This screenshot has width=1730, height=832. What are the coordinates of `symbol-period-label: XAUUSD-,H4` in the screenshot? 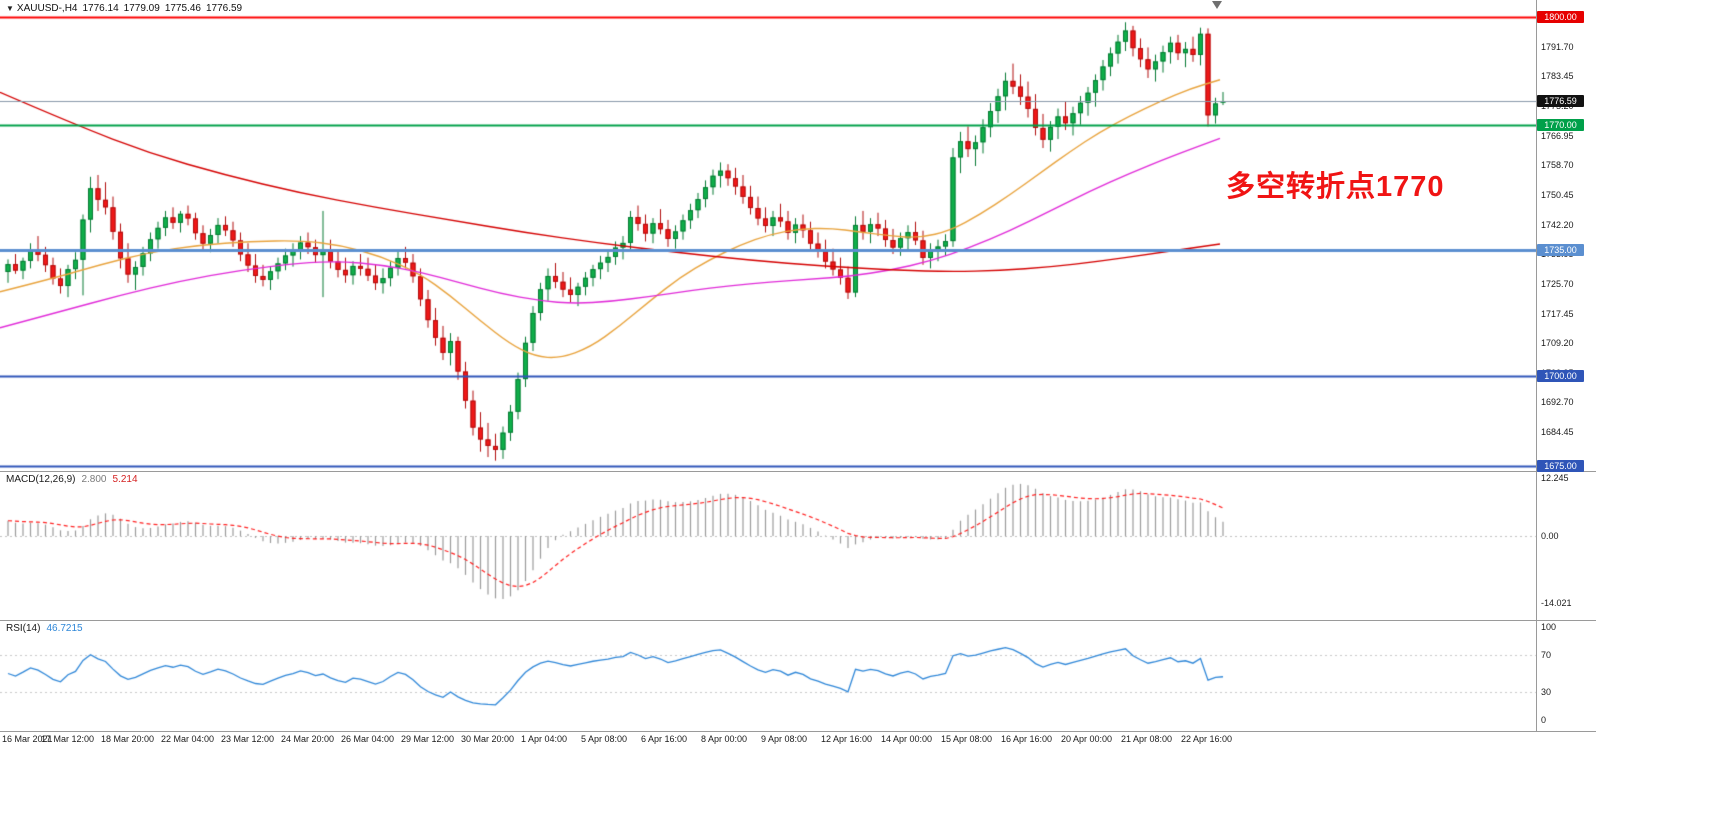 It's located at (47, 8).